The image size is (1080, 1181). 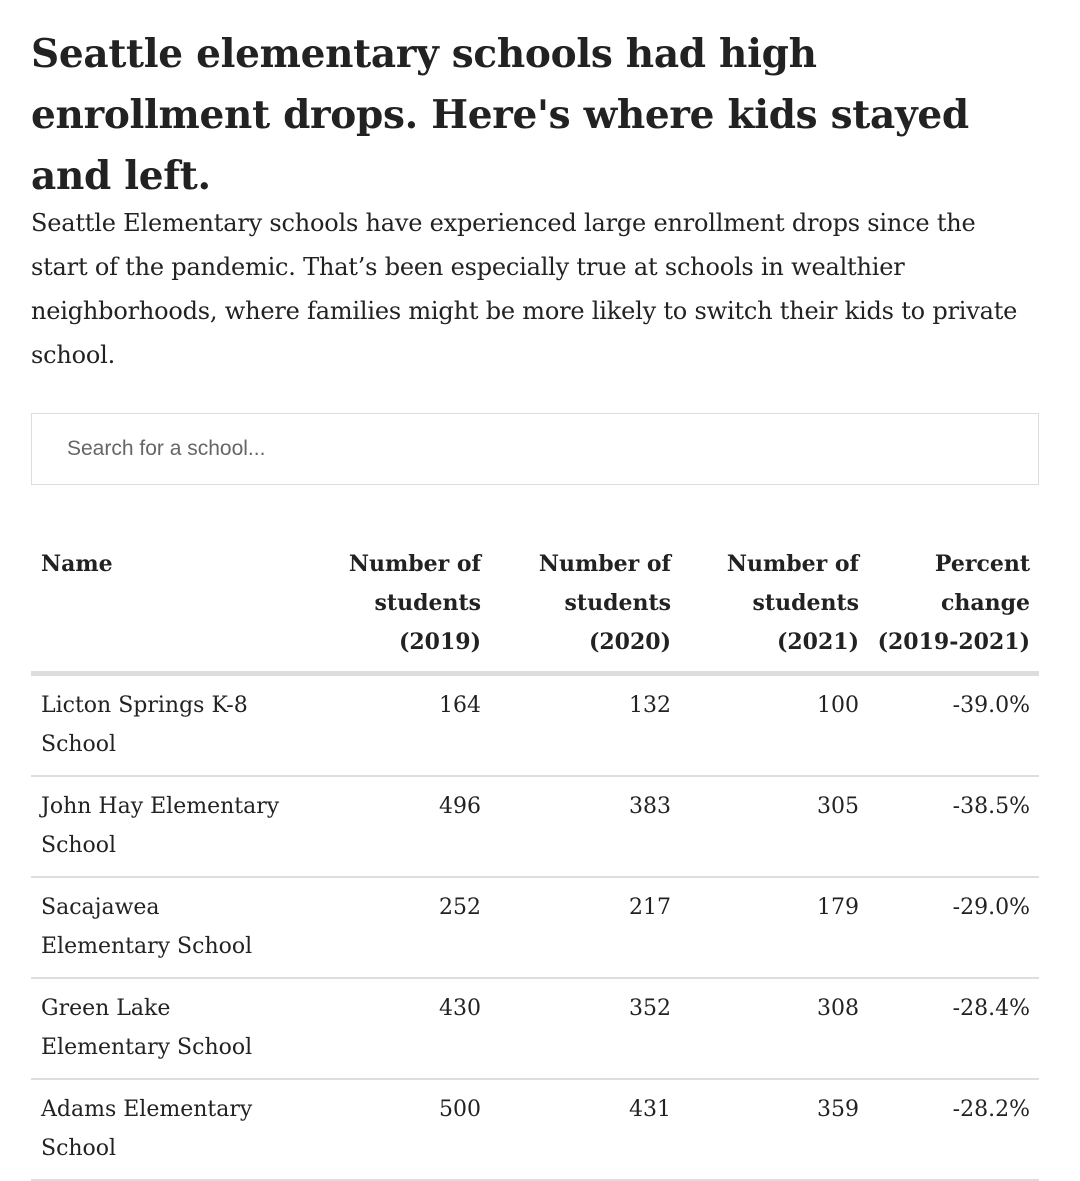 What do you see at coordinates (169, 928) in the screenshot?
I see `school-name-cell: Sacajawea Elementary School` at bounding box center [169, 928].